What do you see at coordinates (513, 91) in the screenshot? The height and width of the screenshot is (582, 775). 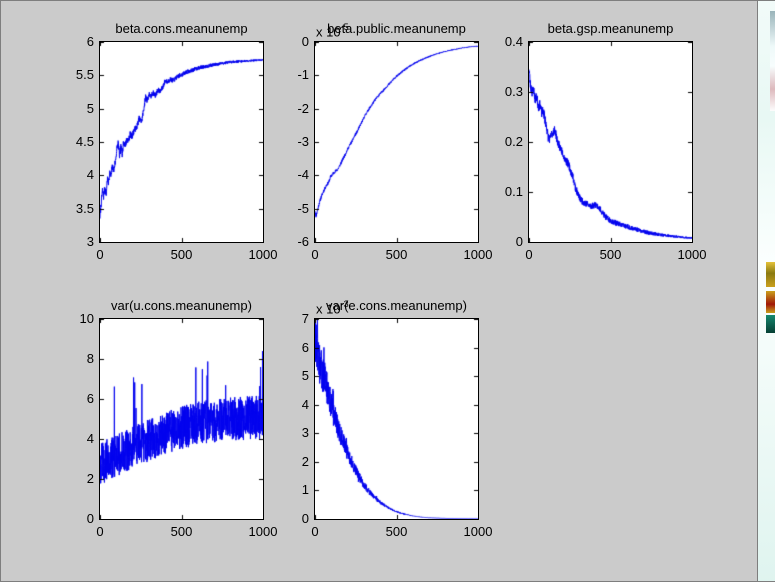 I see `y-tick-label: 0.3` at bounding box center [513, 91].